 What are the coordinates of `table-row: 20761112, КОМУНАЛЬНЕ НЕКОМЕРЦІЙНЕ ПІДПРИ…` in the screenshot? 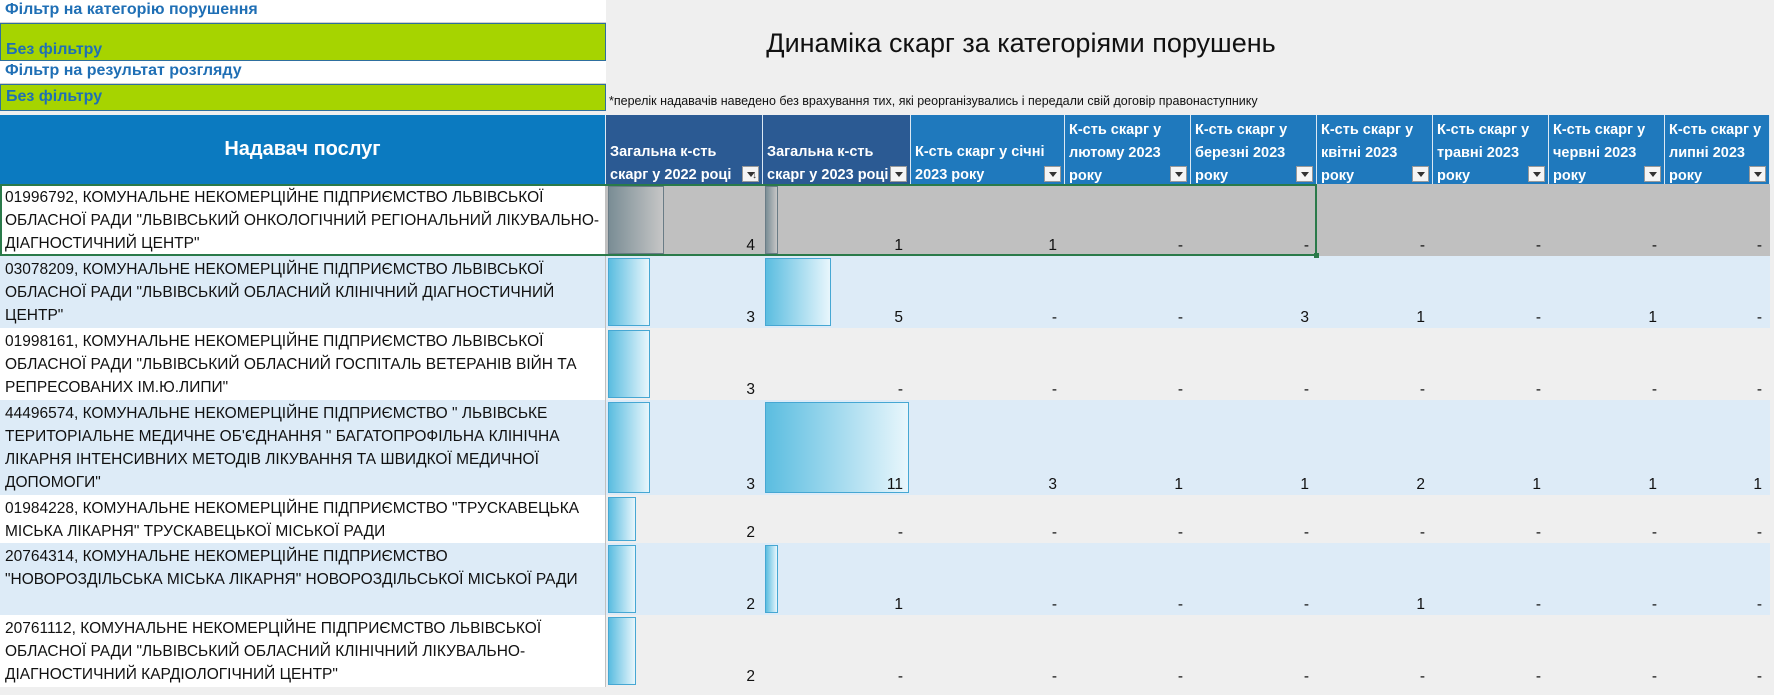 It's located at (885, 651).